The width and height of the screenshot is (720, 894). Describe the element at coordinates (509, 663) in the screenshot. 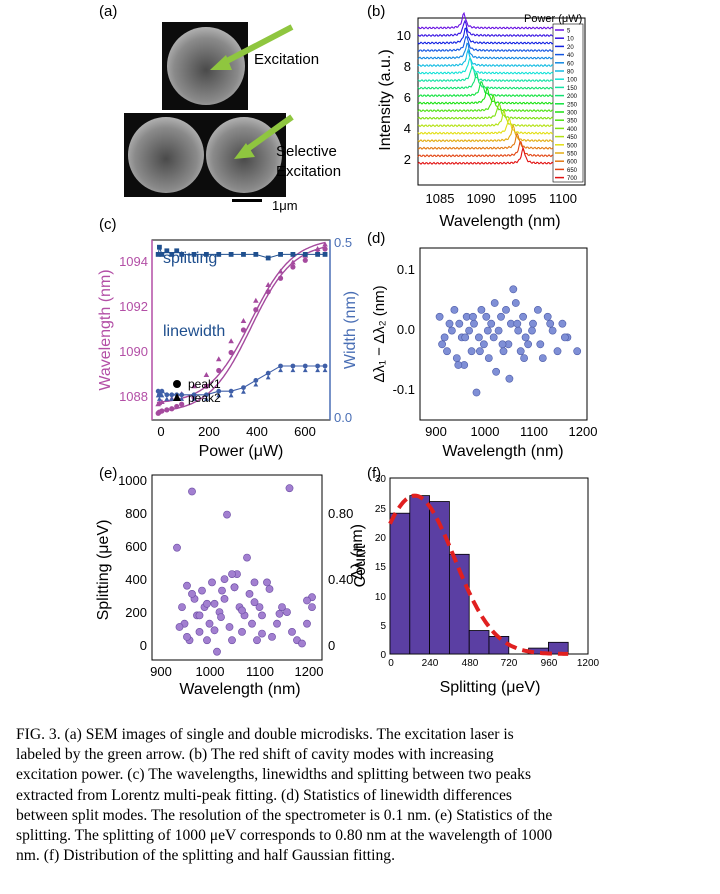

I see `chart-f-xtick: 720` at that location.